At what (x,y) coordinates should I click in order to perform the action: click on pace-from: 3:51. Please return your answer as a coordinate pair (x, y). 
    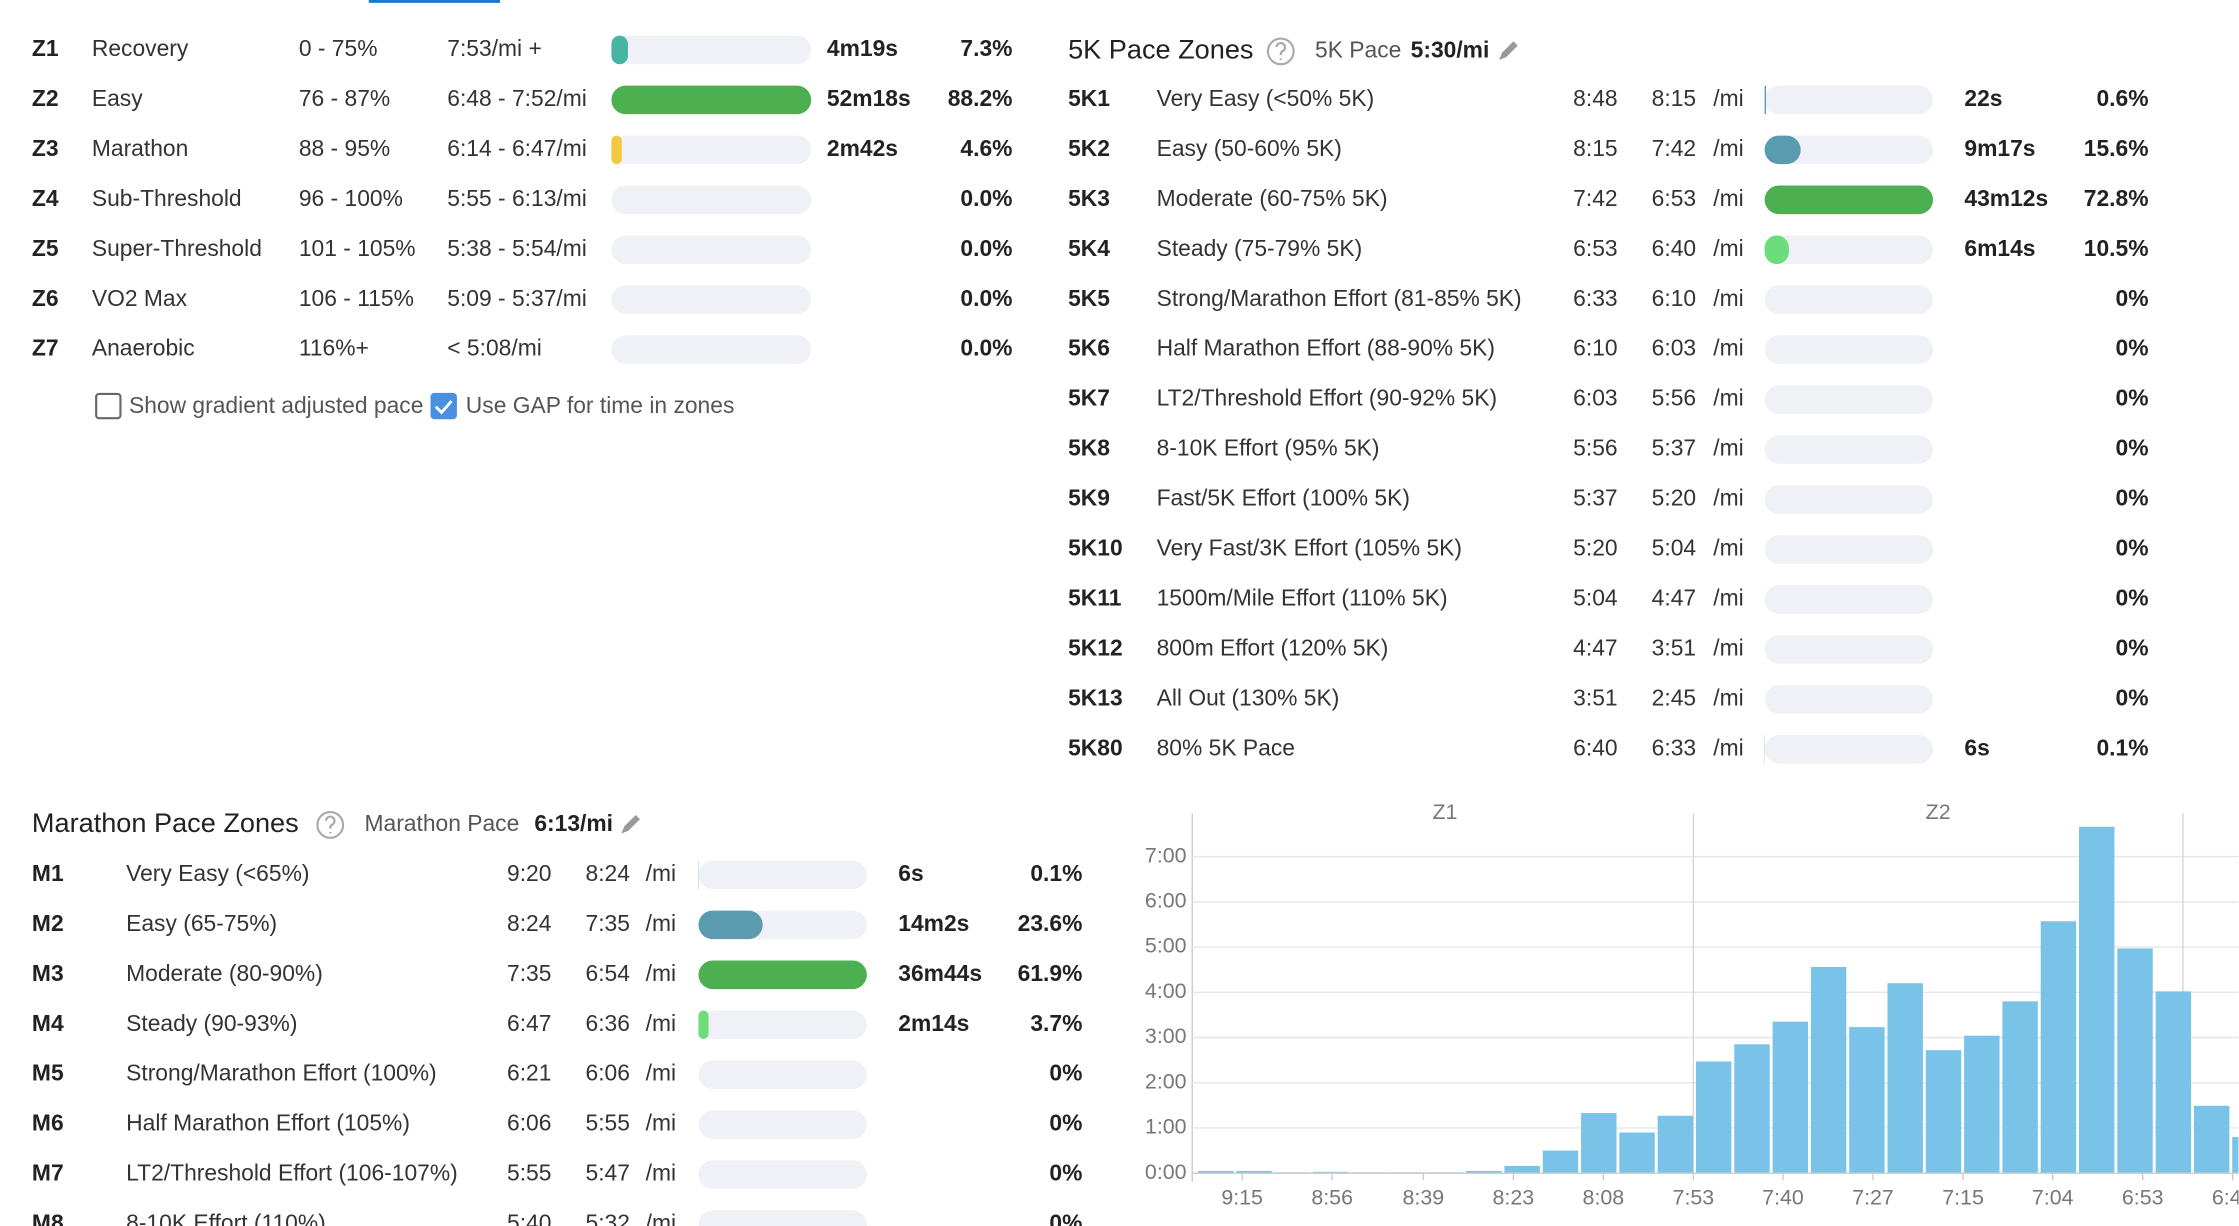
    Looking at the image, I should click on (1595, 697).